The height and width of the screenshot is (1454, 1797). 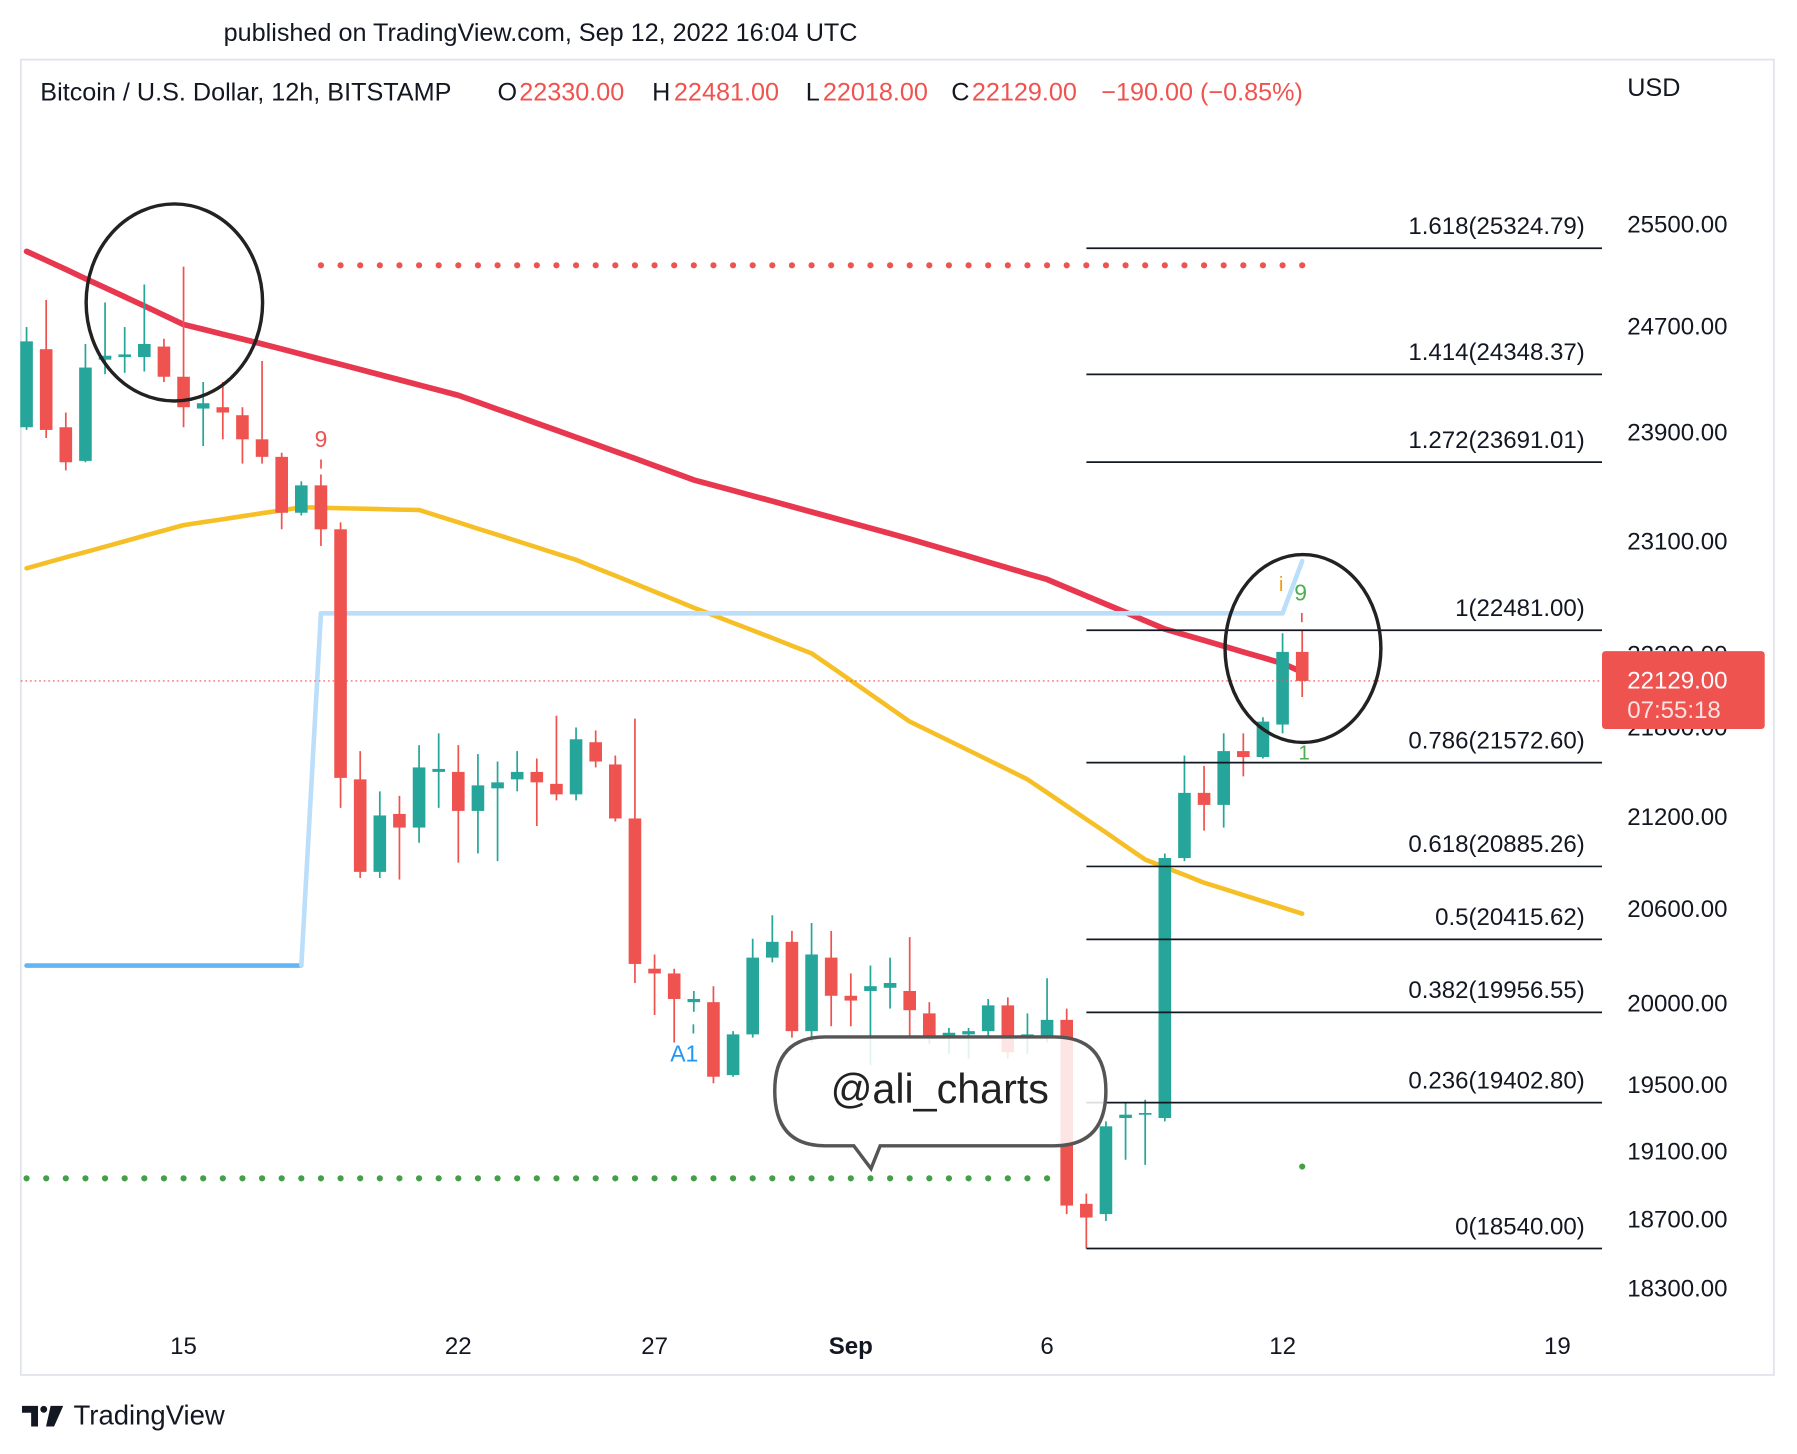 What do you see at coordinates (1520, 1226) in the screenshot?
I see `fib-label: 0(18540.00)` at bounding box center [1520, 1226].